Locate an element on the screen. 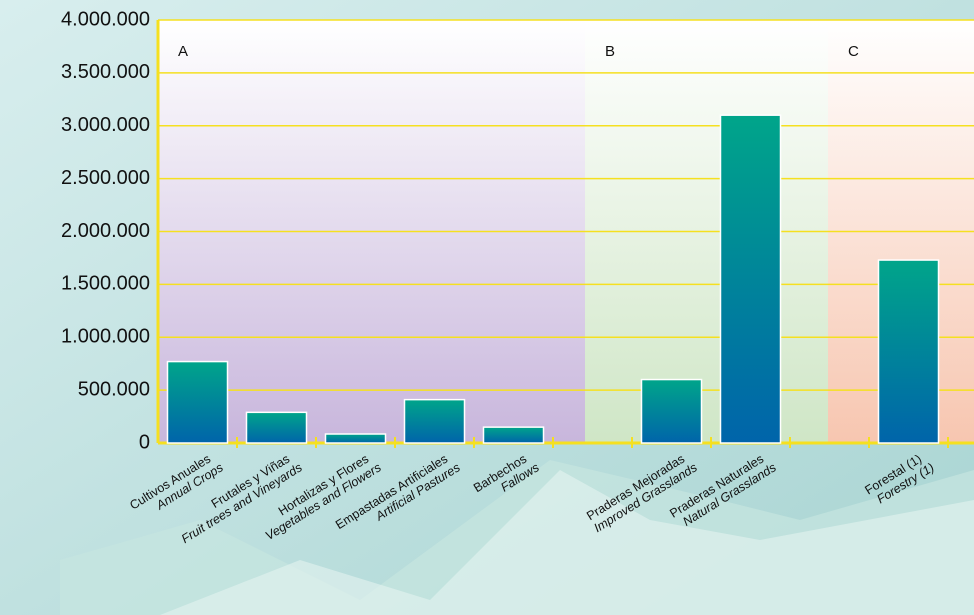  y-tick-label: 3.500.000 is located at coordinates (105, 72).